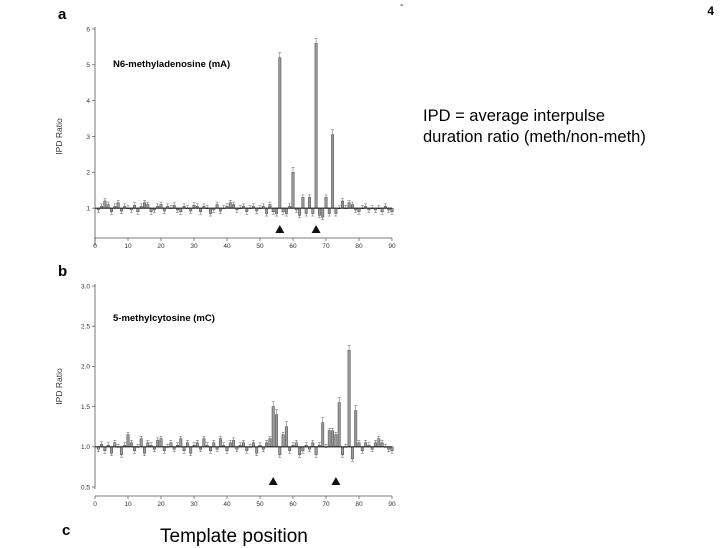  Describe the element at coordinates (85, 407) in the screenshot. I see `y-tick-label: 1.5` at that location.